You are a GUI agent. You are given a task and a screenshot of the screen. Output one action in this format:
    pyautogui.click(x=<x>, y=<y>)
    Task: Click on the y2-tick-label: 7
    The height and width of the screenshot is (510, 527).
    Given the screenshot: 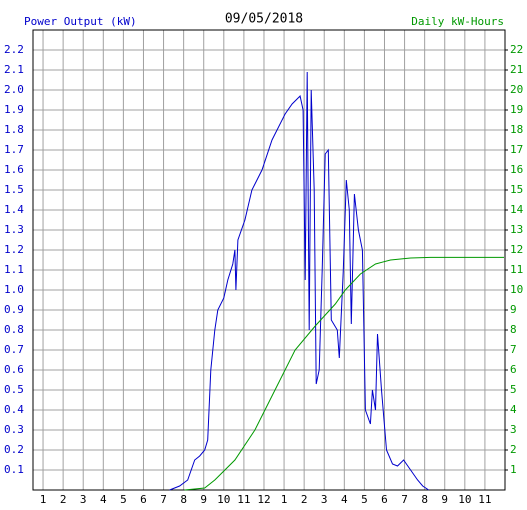 What is the action you would take?
    pyautogui.click(x=513, y=349)
    